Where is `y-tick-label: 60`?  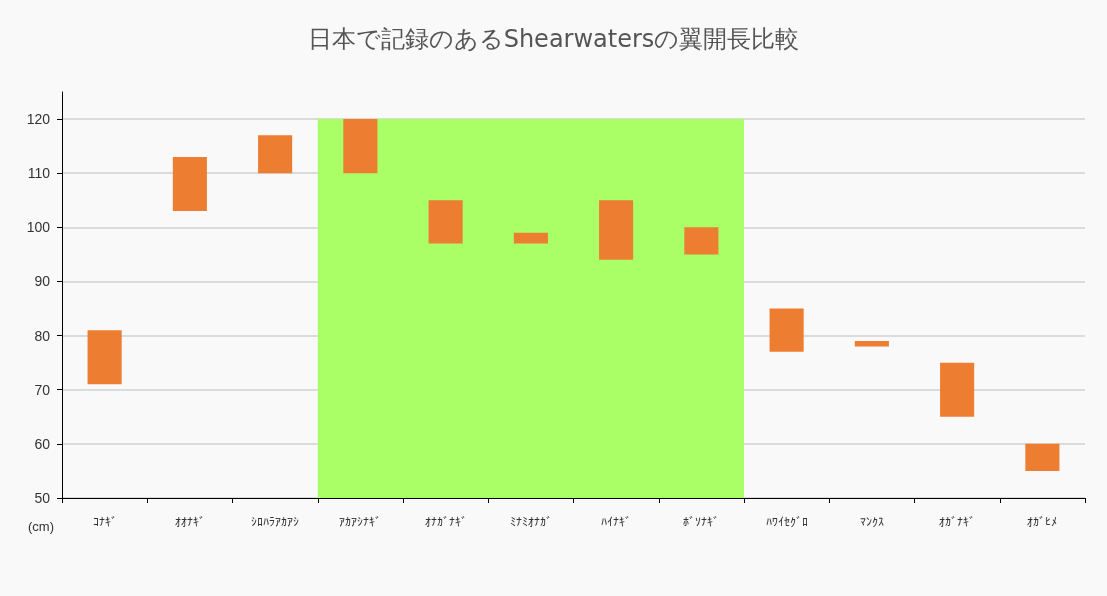 y-tick-label: 60 is located at coordinates (42, 443).